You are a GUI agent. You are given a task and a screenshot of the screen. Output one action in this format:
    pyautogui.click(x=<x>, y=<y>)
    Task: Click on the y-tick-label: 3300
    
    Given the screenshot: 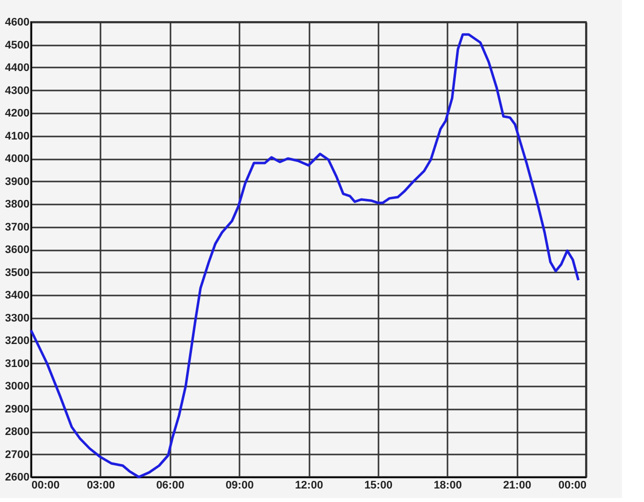 What is the action you would take?
    pyautogui.click(x=17, y=318)
    